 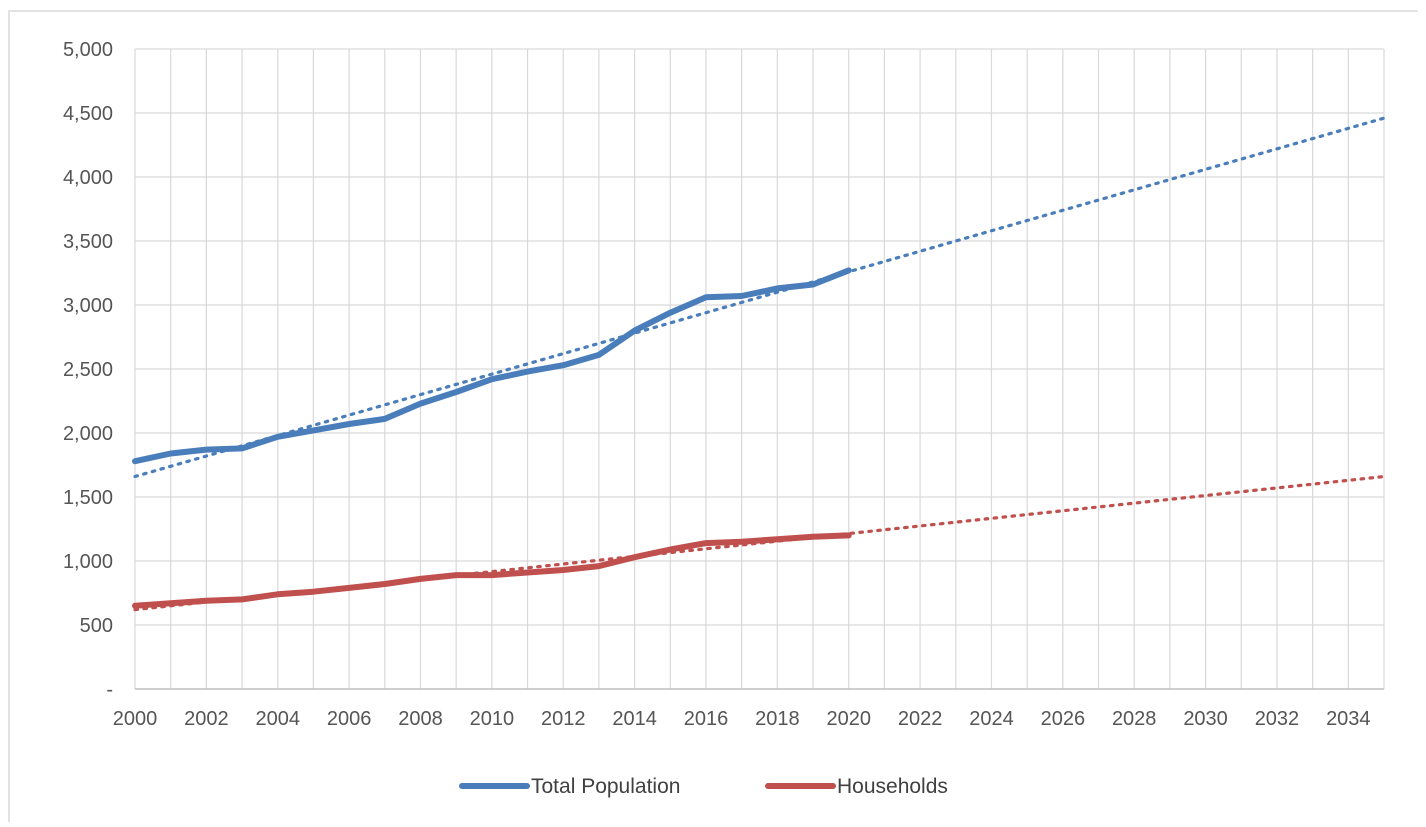 What do you see at coordinates (634, 719) in the screenshot?
I see `x-tick-label: 2014` at bounding box center [634, 719].